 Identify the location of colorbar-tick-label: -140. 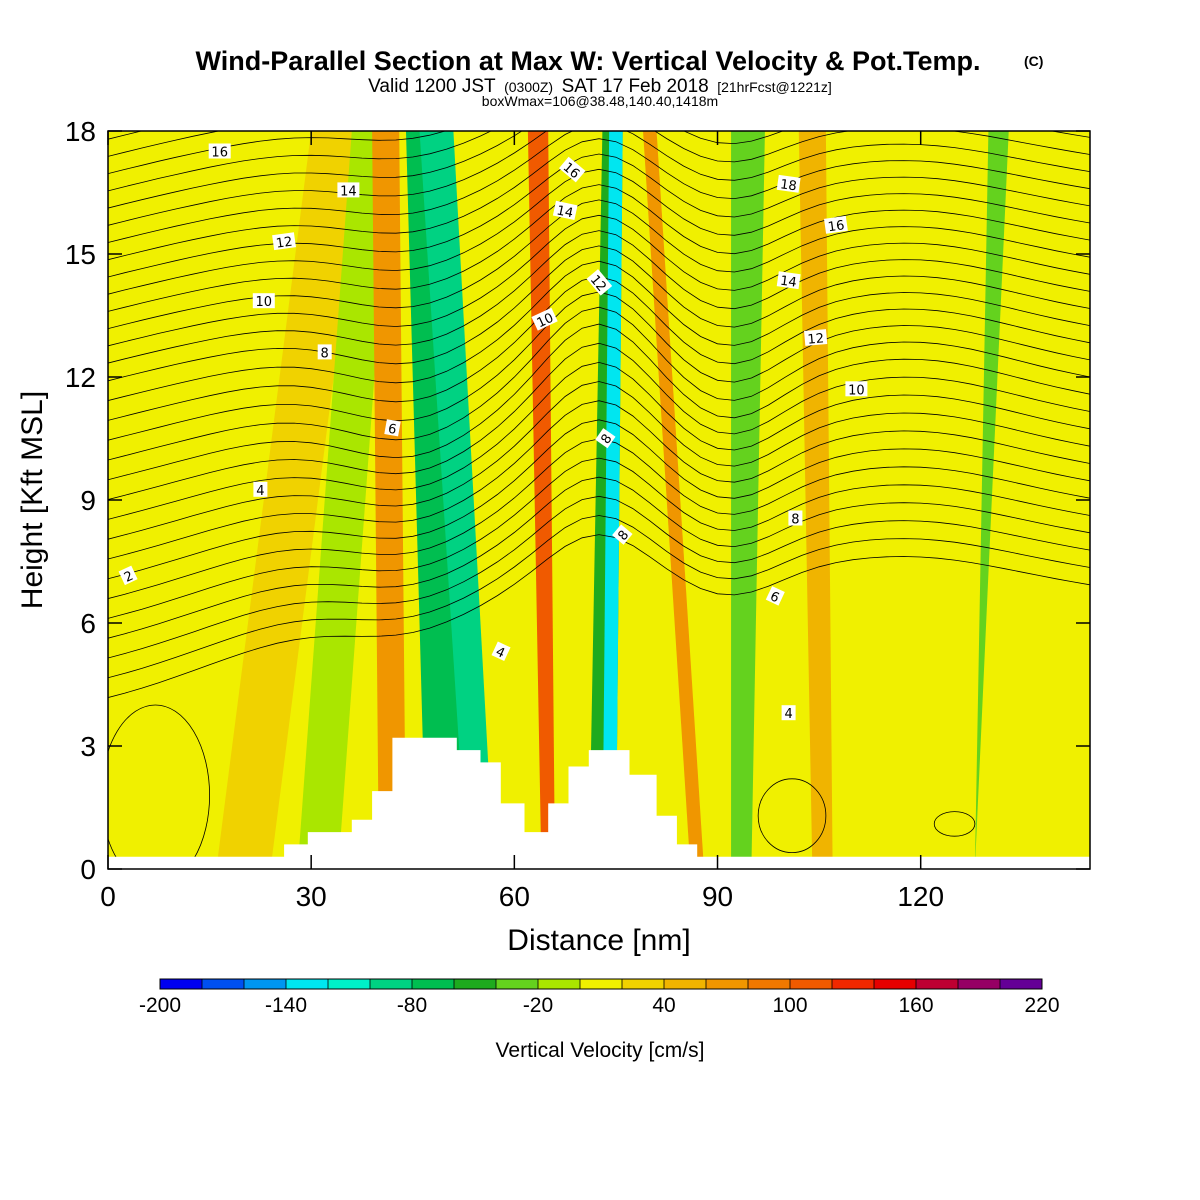
(286, 1005).